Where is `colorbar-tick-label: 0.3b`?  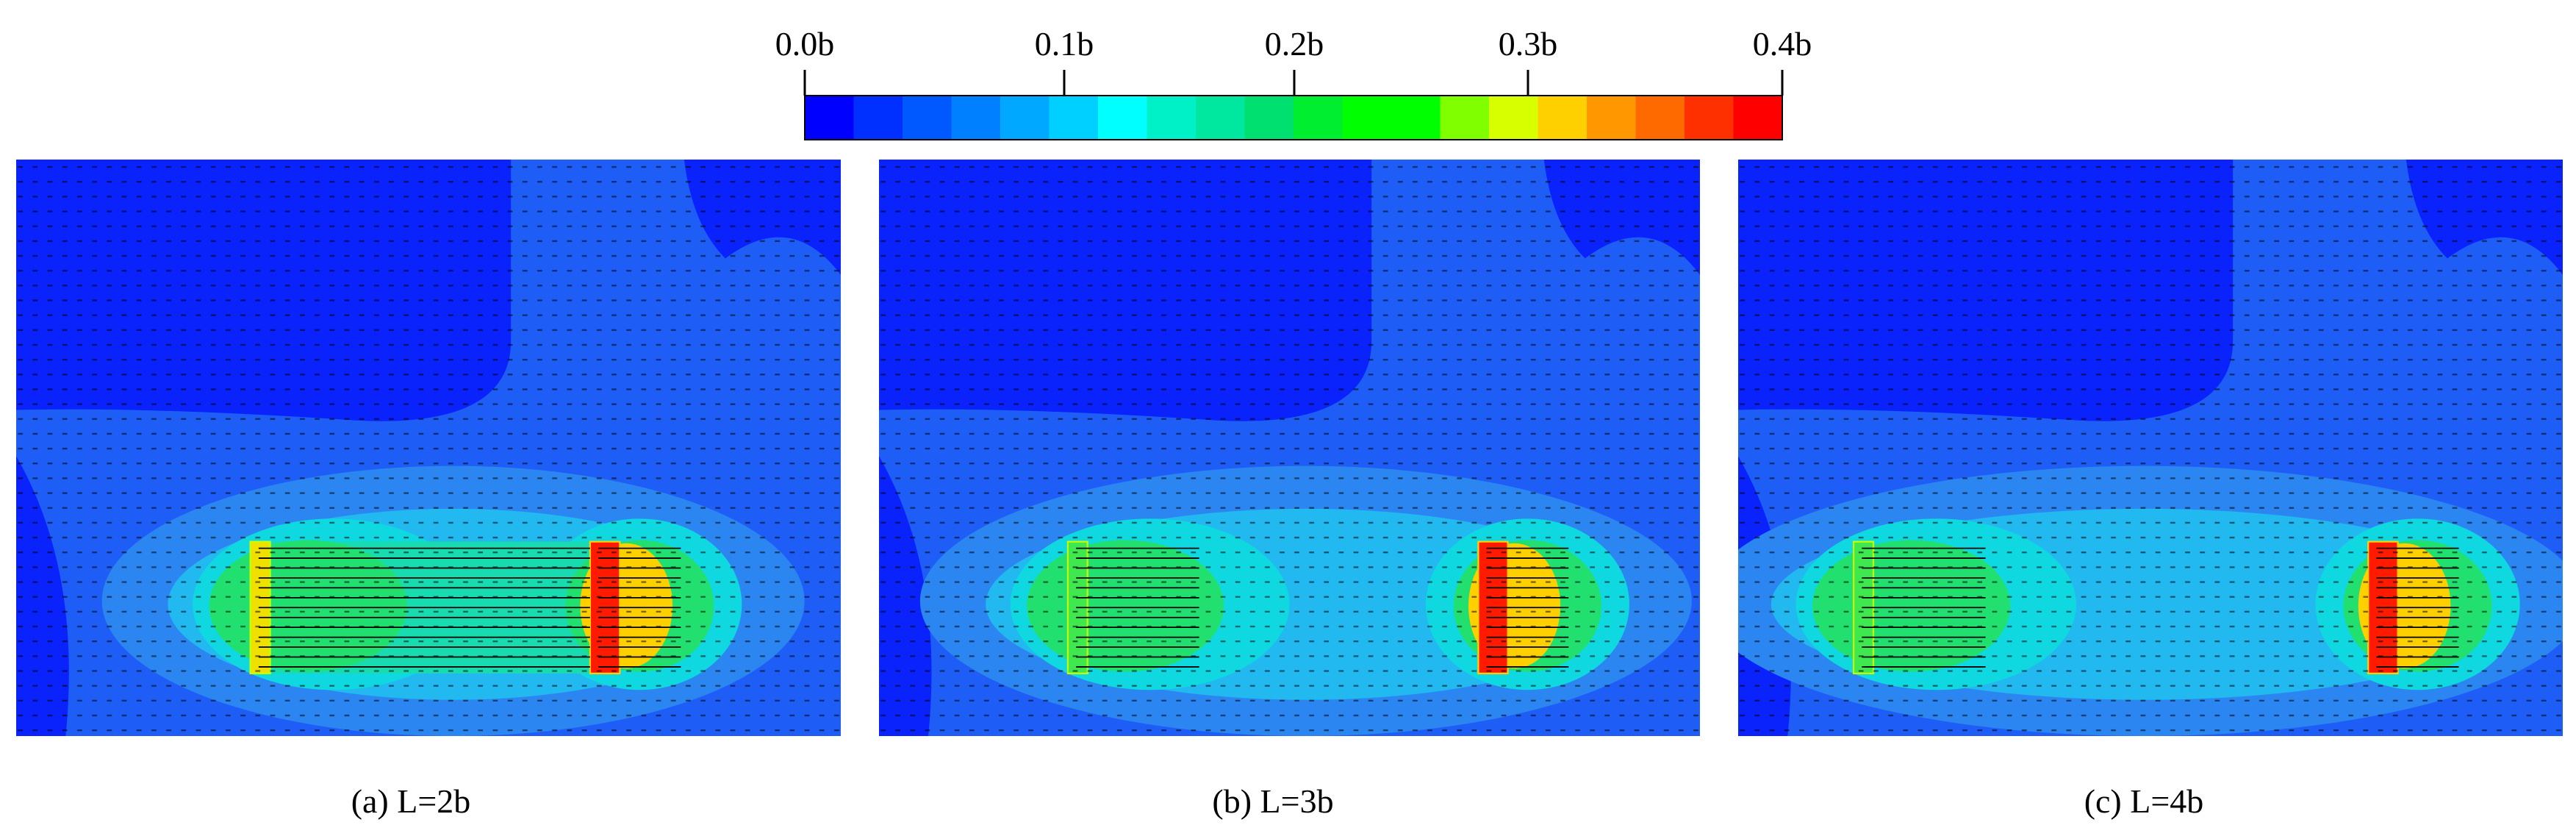
colorbar-tick-label: 0.3b is located at coordinates (1528, 44).